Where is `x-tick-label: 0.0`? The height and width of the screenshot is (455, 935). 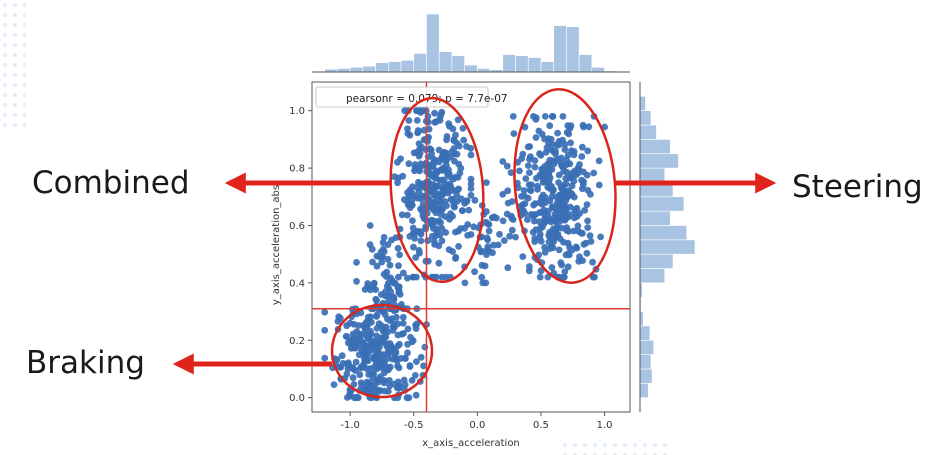
x-tick-label: 0.0 is located at coordinates (477, 425).